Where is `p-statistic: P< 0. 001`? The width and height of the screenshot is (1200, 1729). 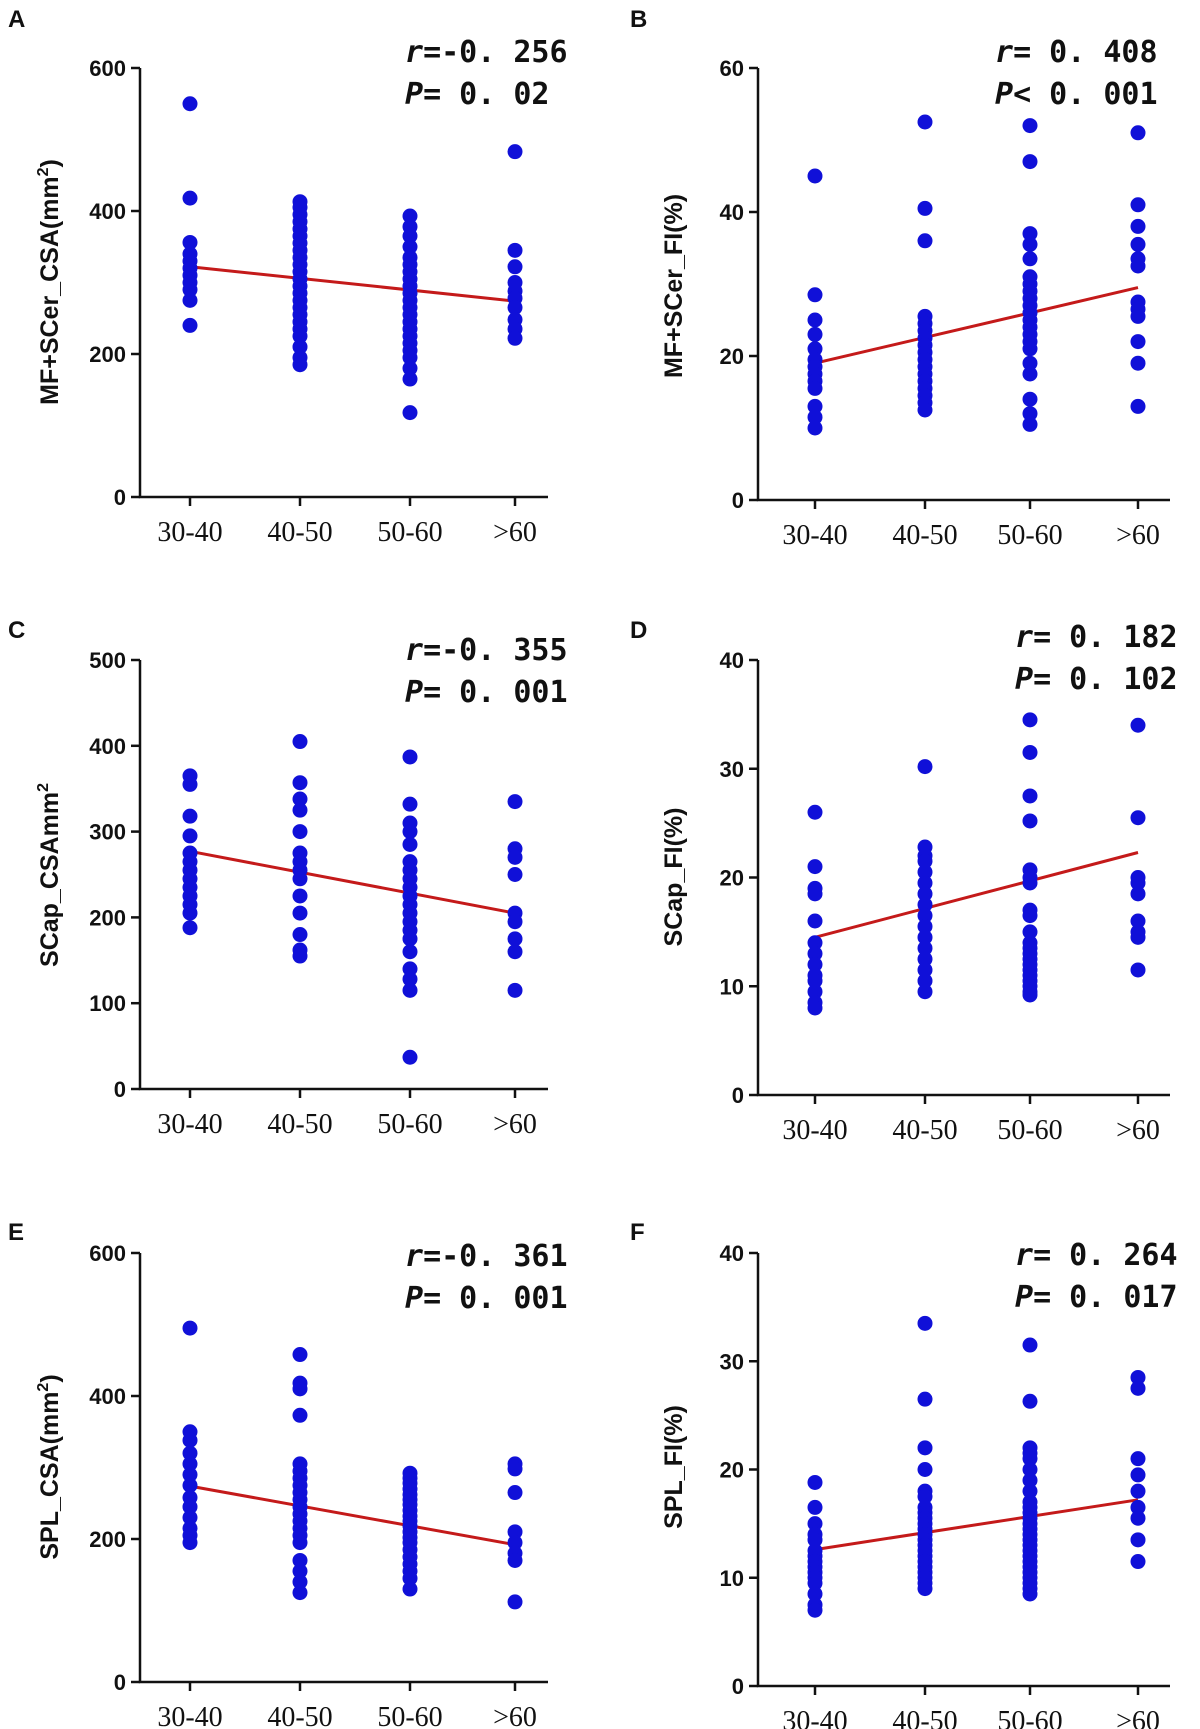 p-statistic: P< 0. 001 is located at coordinates (1076, 94).